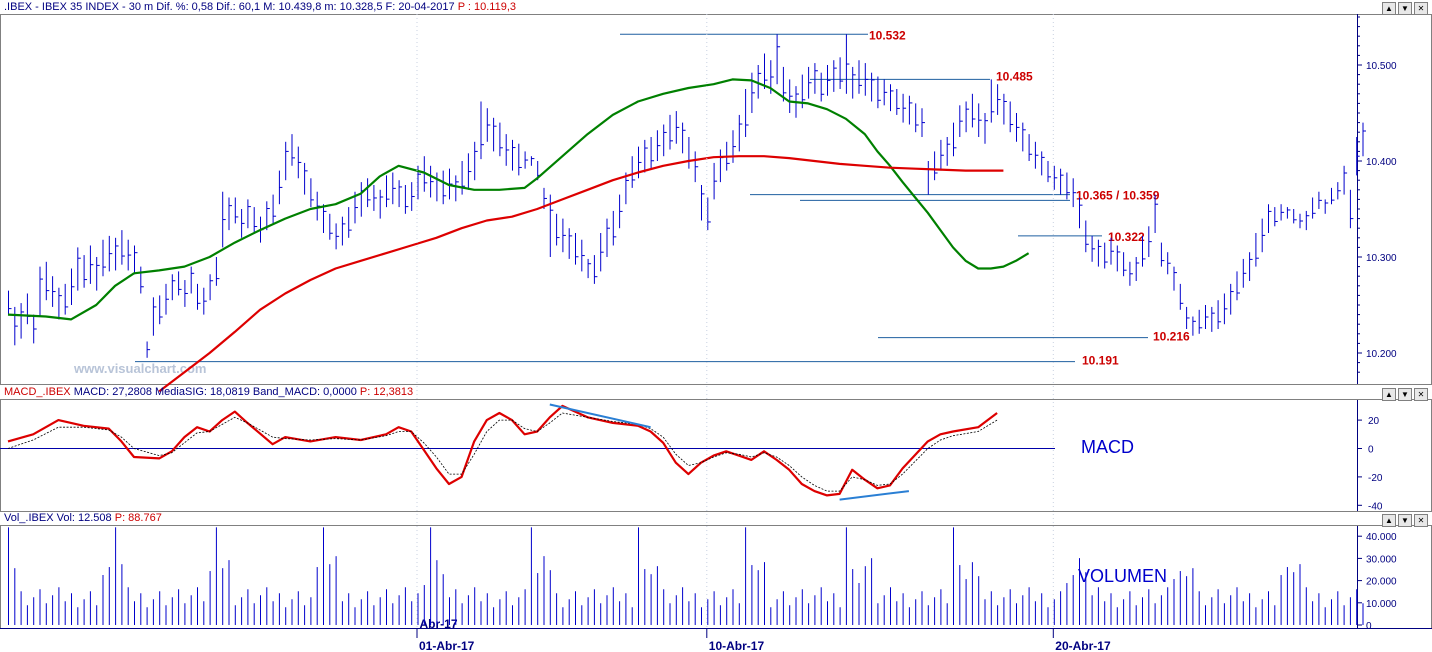 The height and width of the screenshot is (652, 1432). What do you see at coordinates (1381, 66) in the screenshot?
I see `price-y-tick-label: 10.500` at bounding box center [1381, 66].